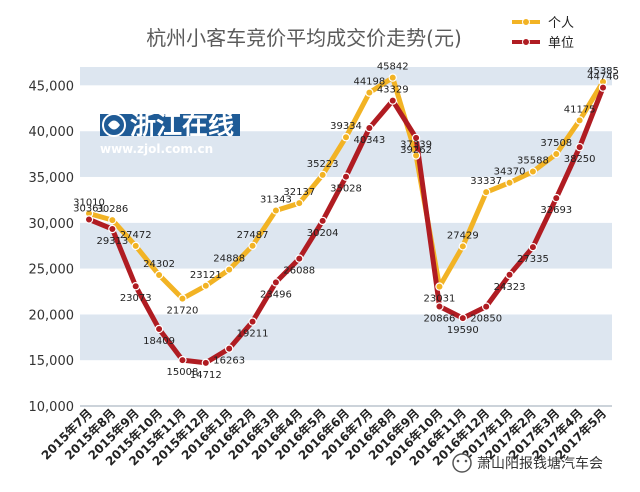 Image resolution: width=640 pixels, height=492 pixels. Describe the element at coordinates (603, 71) in the screenshot. I see `data-label-0: 45385` at that location.